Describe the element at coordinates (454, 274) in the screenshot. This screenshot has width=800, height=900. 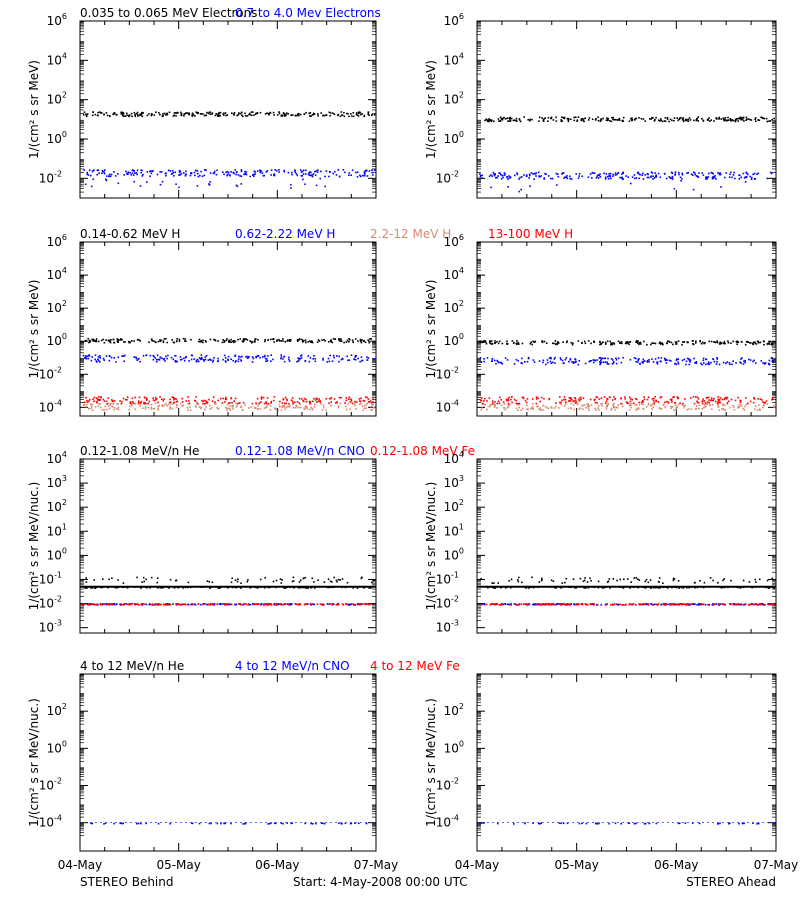
I see `y-tick-label: 10⁴` at that location.